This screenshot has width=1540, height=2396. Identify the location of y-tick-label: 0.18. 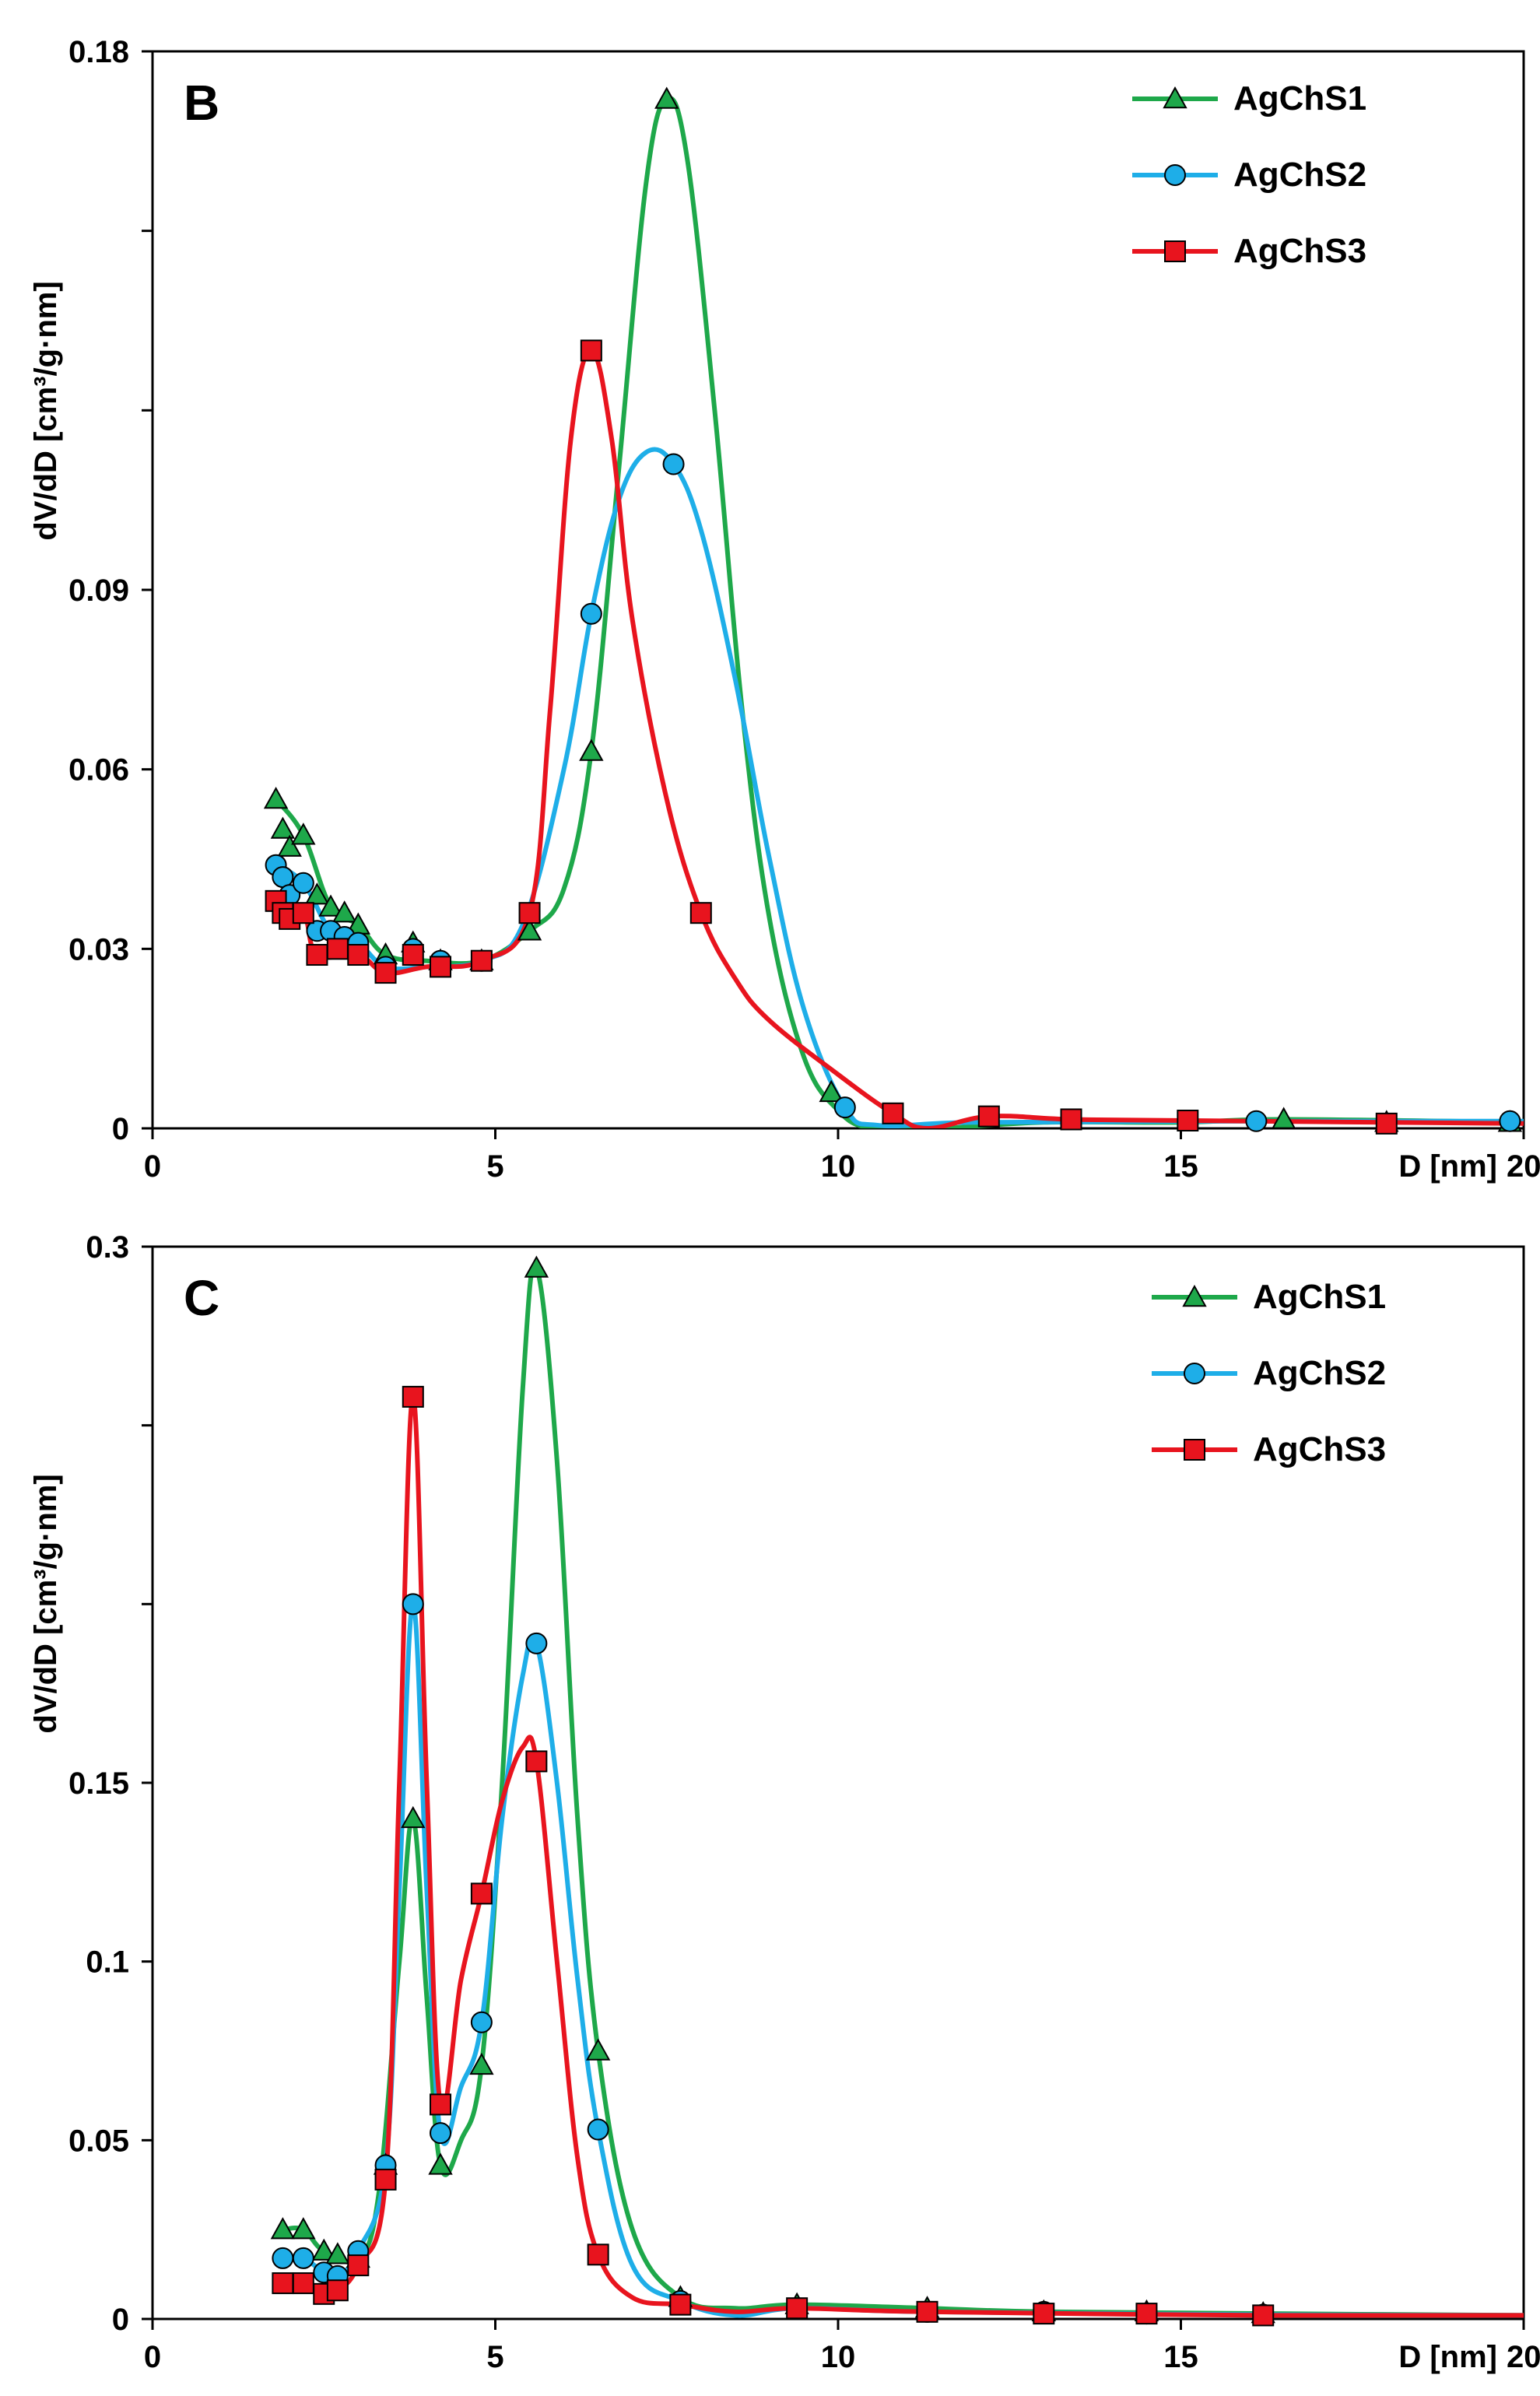
(98, 52).